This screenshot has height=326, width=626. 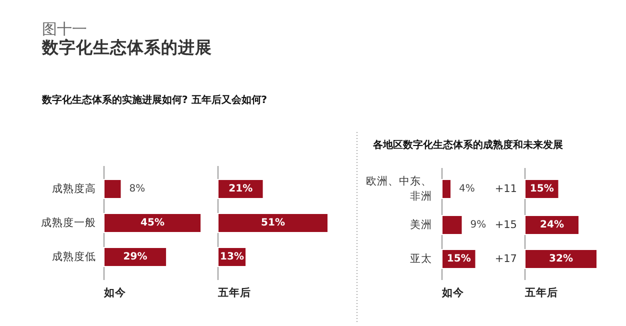 I want to click on data-label: 29%, so click(x=135, y=257).